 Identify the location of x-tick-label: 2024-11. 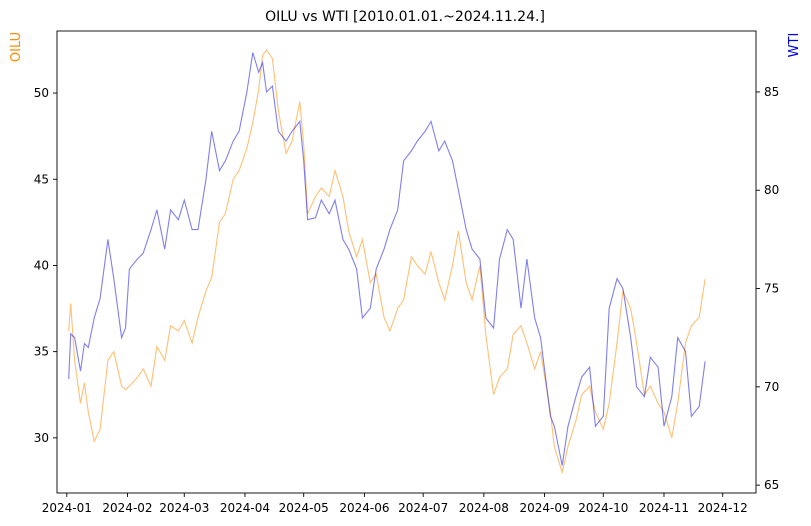
(664, 508).